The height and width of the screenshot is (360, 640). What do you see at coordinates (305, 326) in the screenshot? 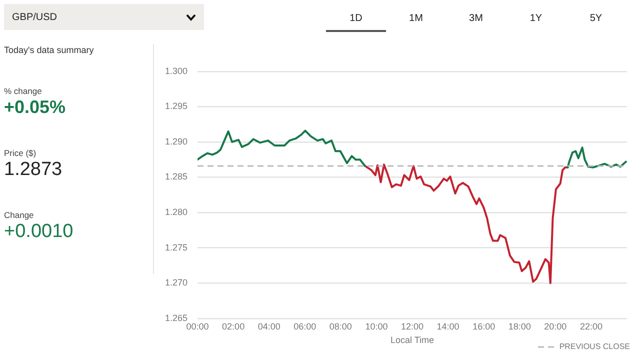
I see `x-tick-label: 06:00` at bounding box center [305, 326].